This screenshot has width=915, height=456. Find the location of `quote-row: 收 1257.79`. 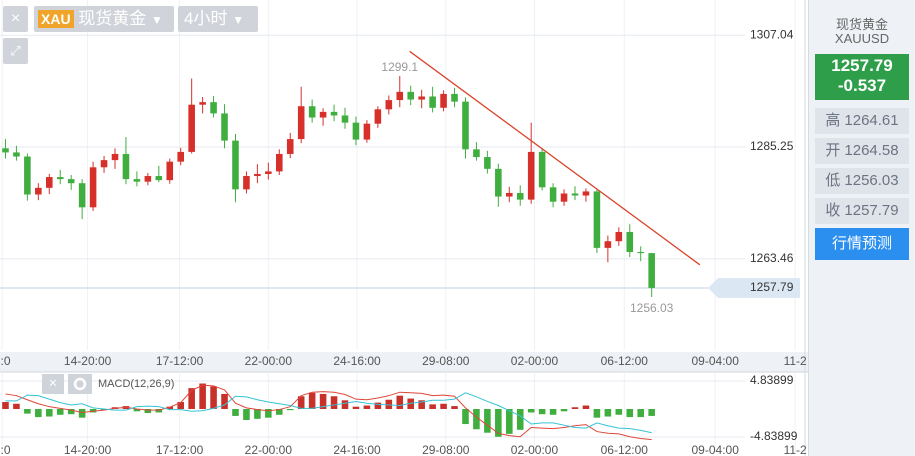

quote-row: 收 1257.79 is located at coordinates (862, 211).